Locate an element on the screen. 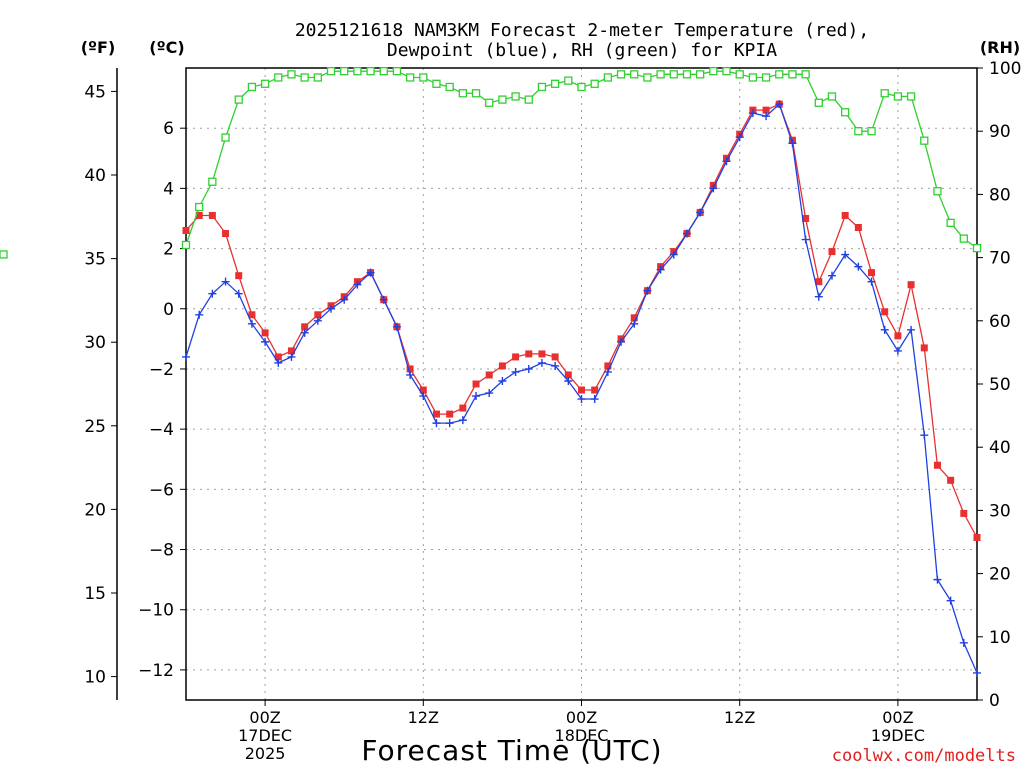 This screenshot has height=768, width=1024. celsius-tick-label: −12 is located at coordinates (156, 671).